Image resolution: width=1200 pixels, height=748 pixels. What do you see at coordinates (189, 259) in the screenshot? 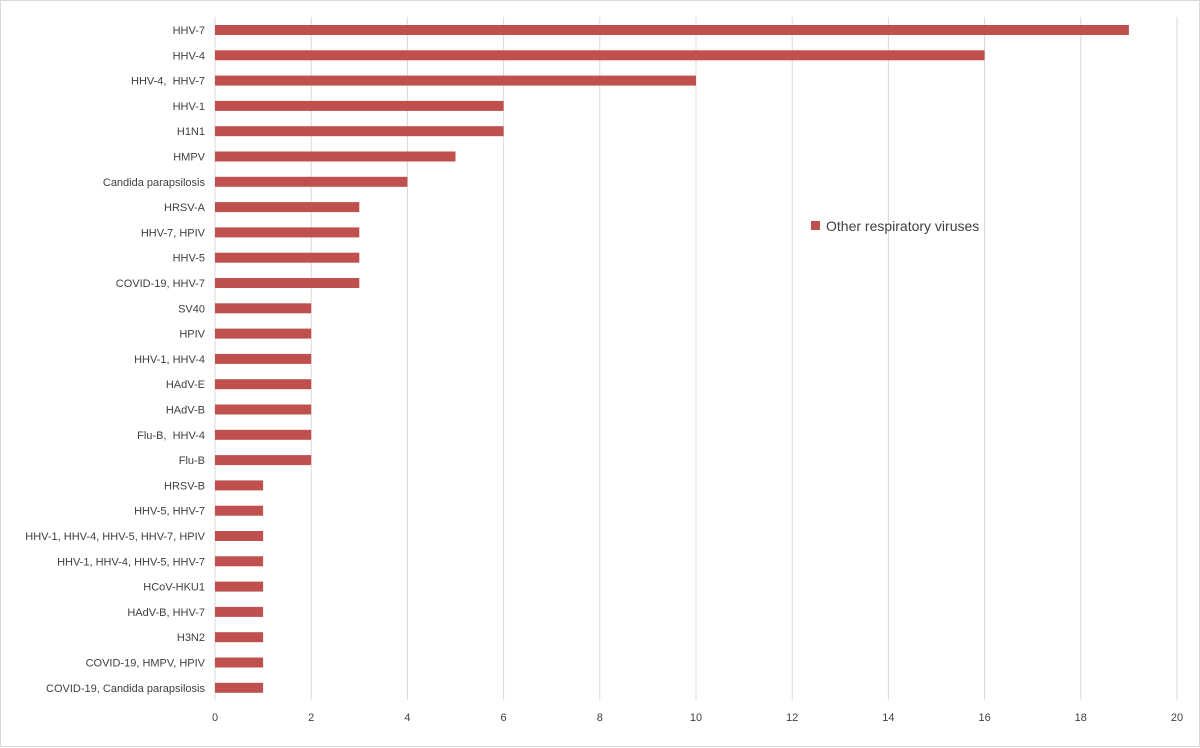
I see `category-label: HHV-5` at bounding box center [189, 259].